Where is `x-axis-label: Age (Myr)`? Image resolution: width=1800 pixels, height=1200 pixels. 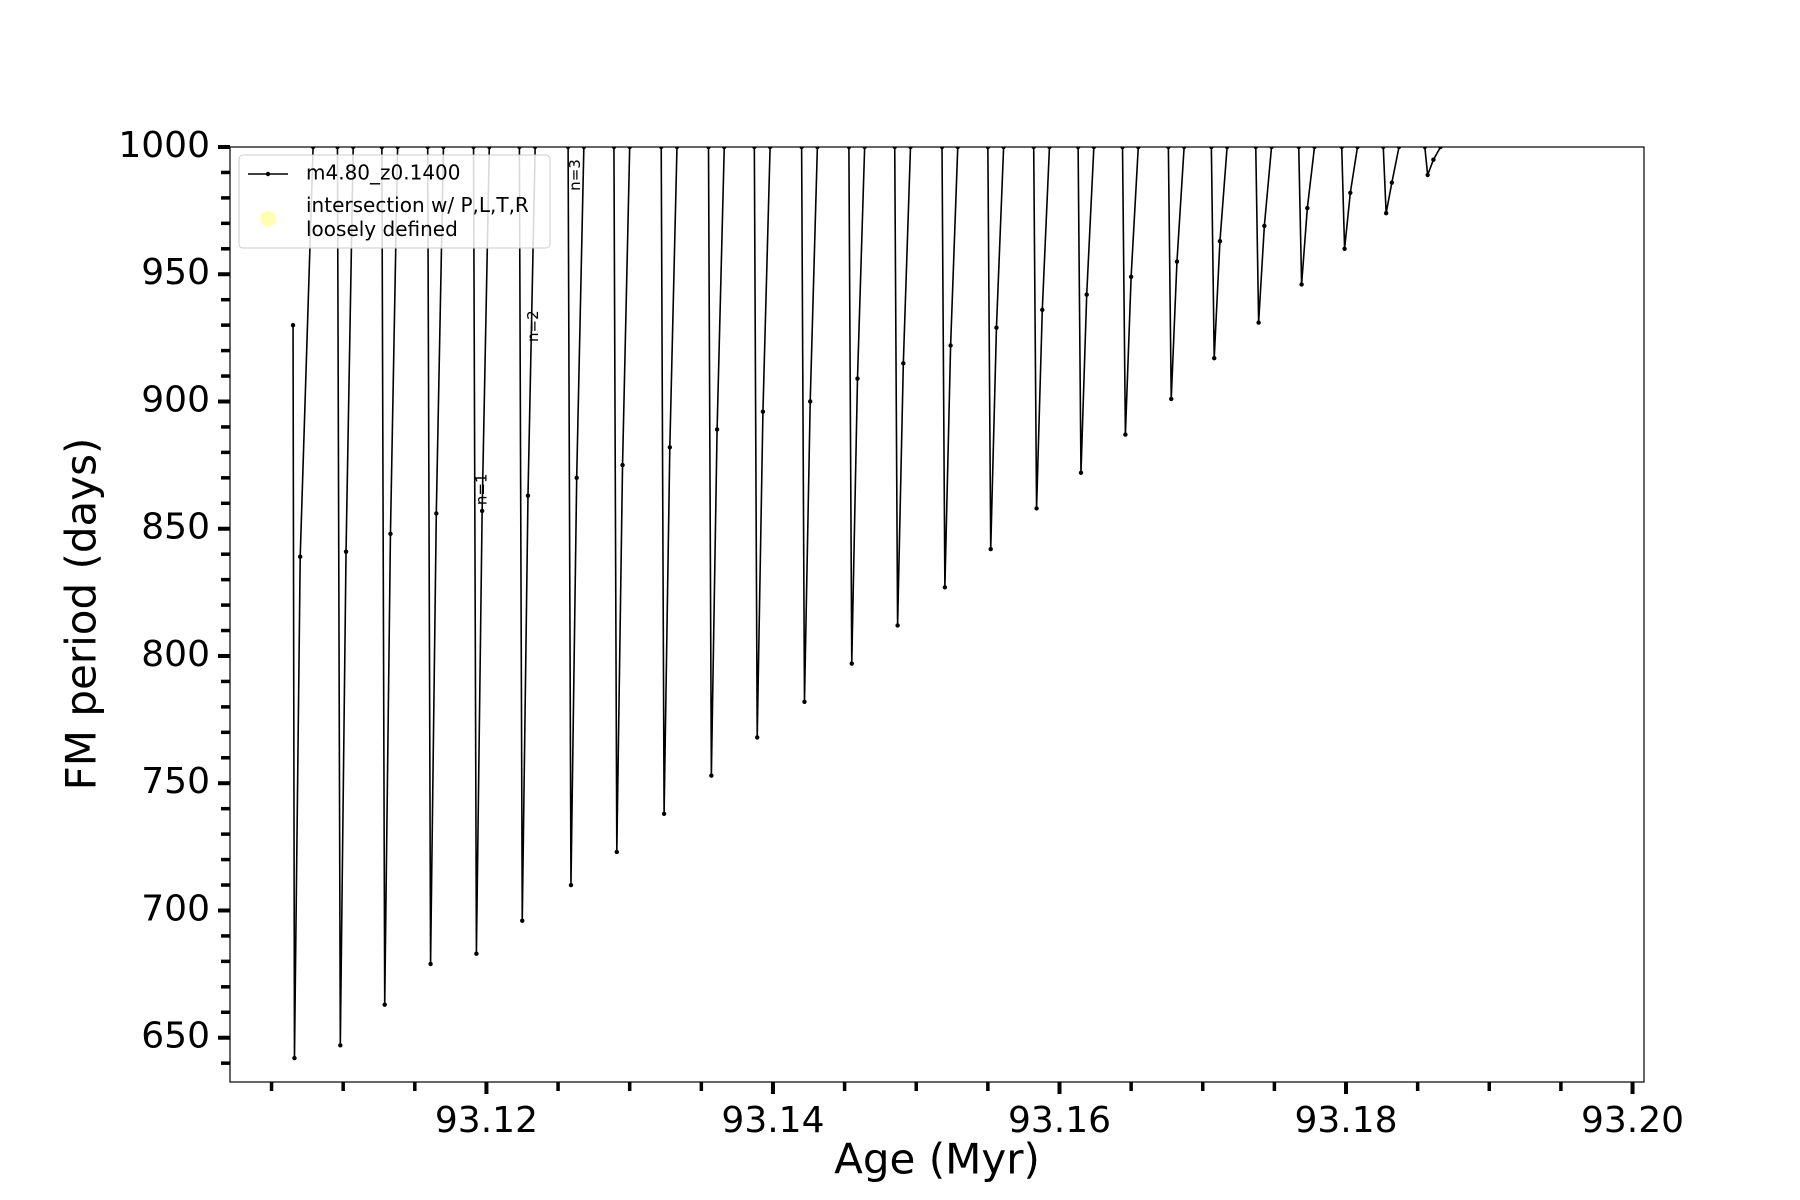
x-axis-label: Age (Myr) is located at coordinates (937, 1159).